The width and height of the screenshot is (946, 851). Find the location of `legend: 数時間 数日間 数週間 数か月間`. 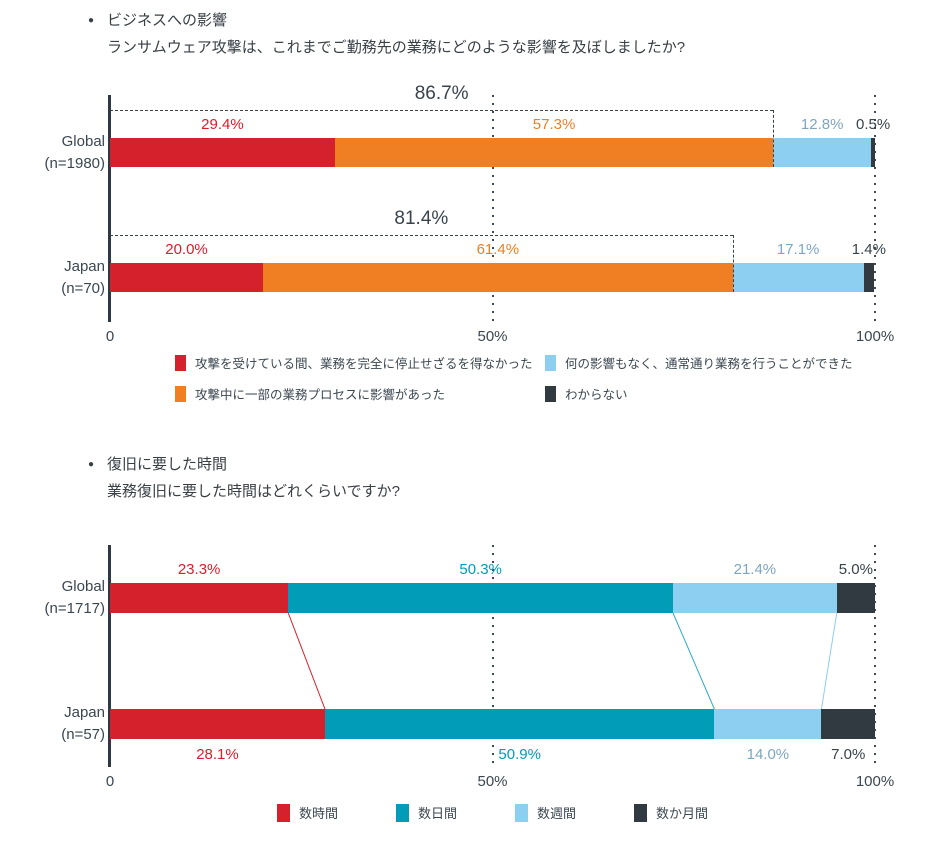

legend: 数時間 数日間 数週間 数か月間 is located at coordinates (492, 812).